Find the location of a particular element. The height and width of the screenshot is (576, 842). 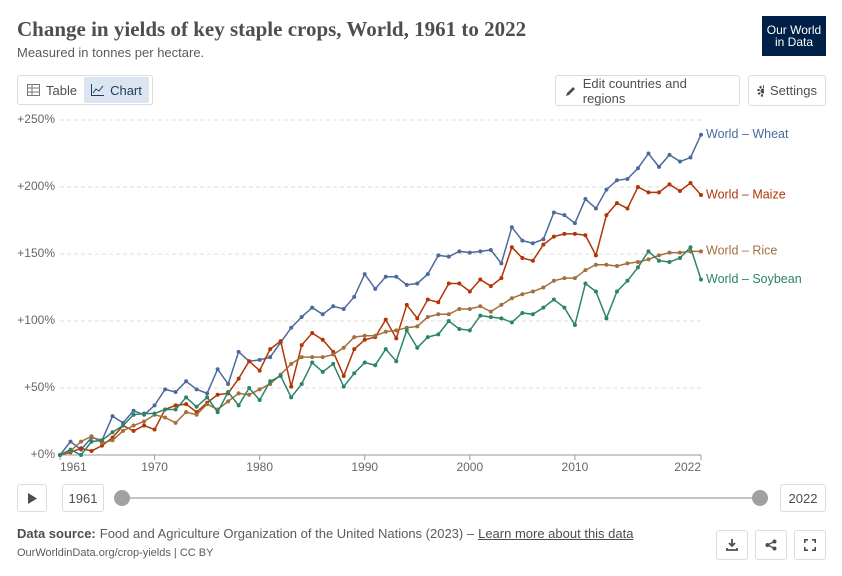

x-tick-label: 1961 is located at coordinates (73, 467).